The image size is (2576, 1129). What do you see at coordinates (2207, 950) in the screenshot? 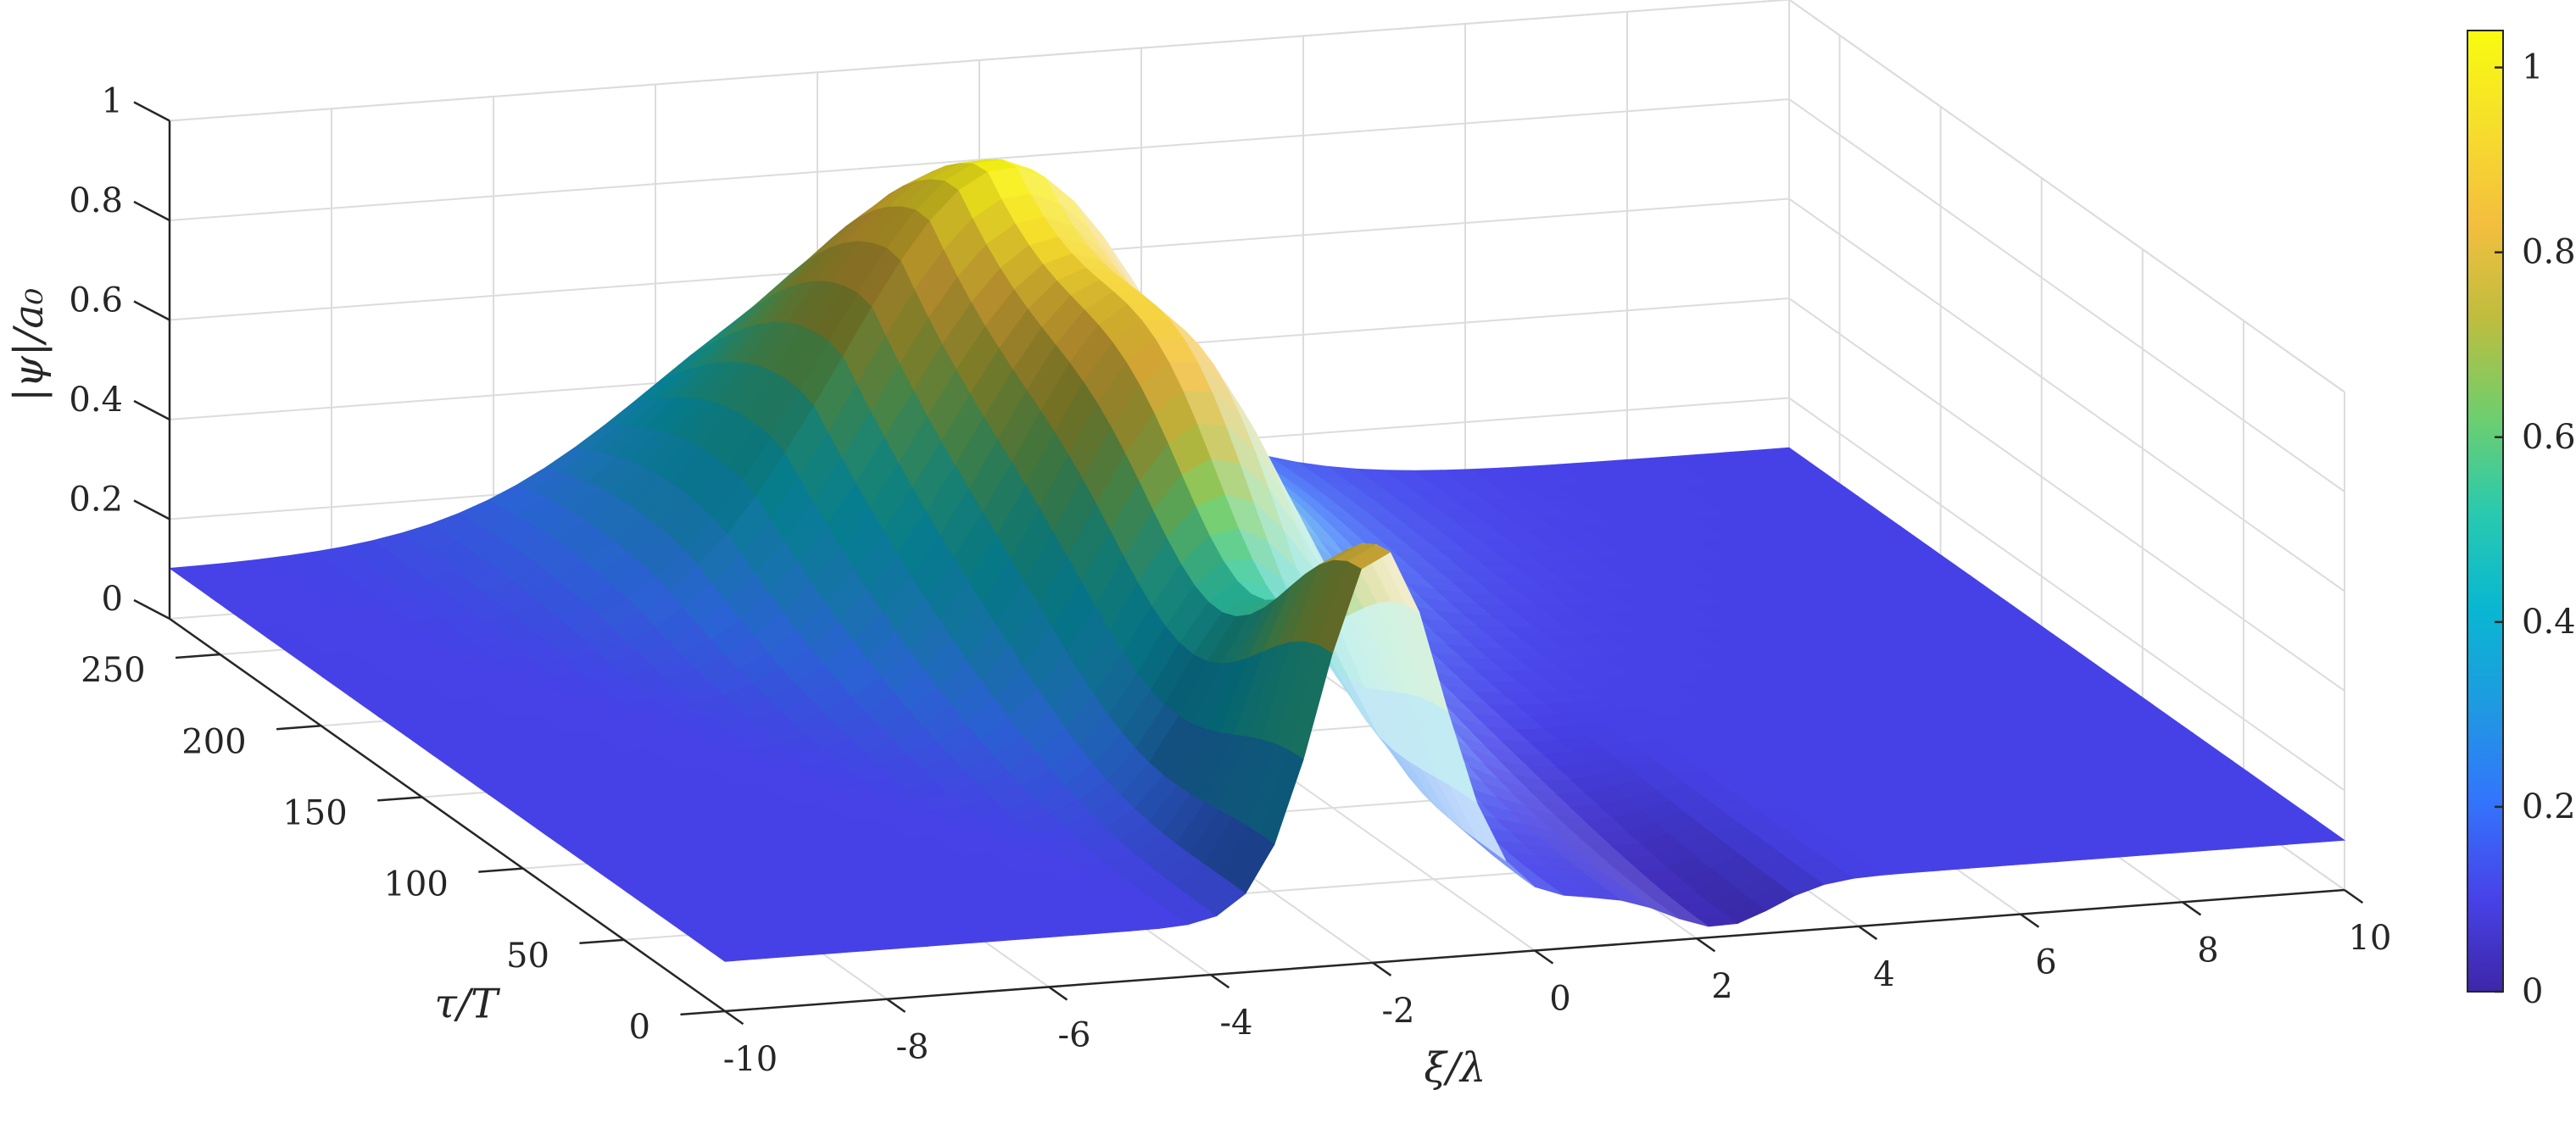
I see `xi-tick-label: 8` at bounding box center [2207, 950].